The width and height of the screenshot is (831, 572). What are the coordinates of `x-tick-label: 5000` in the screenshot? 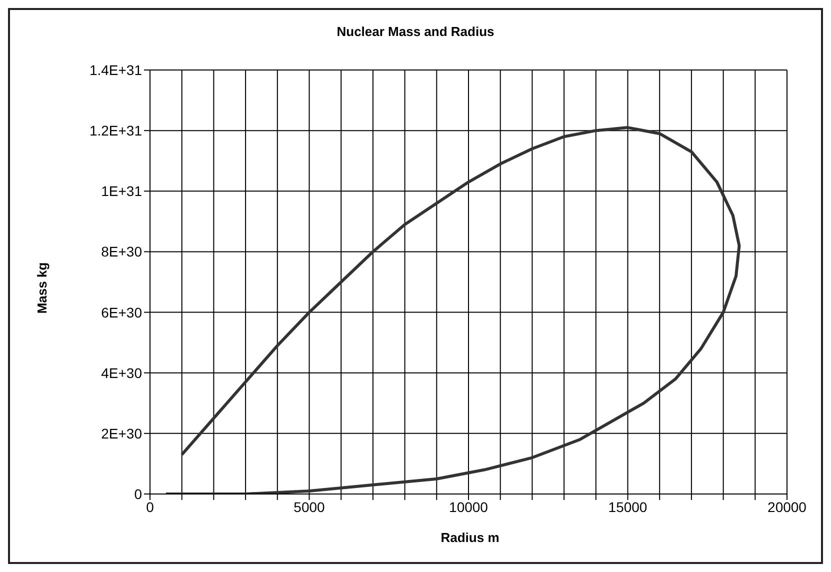 It's located at (310, 506).